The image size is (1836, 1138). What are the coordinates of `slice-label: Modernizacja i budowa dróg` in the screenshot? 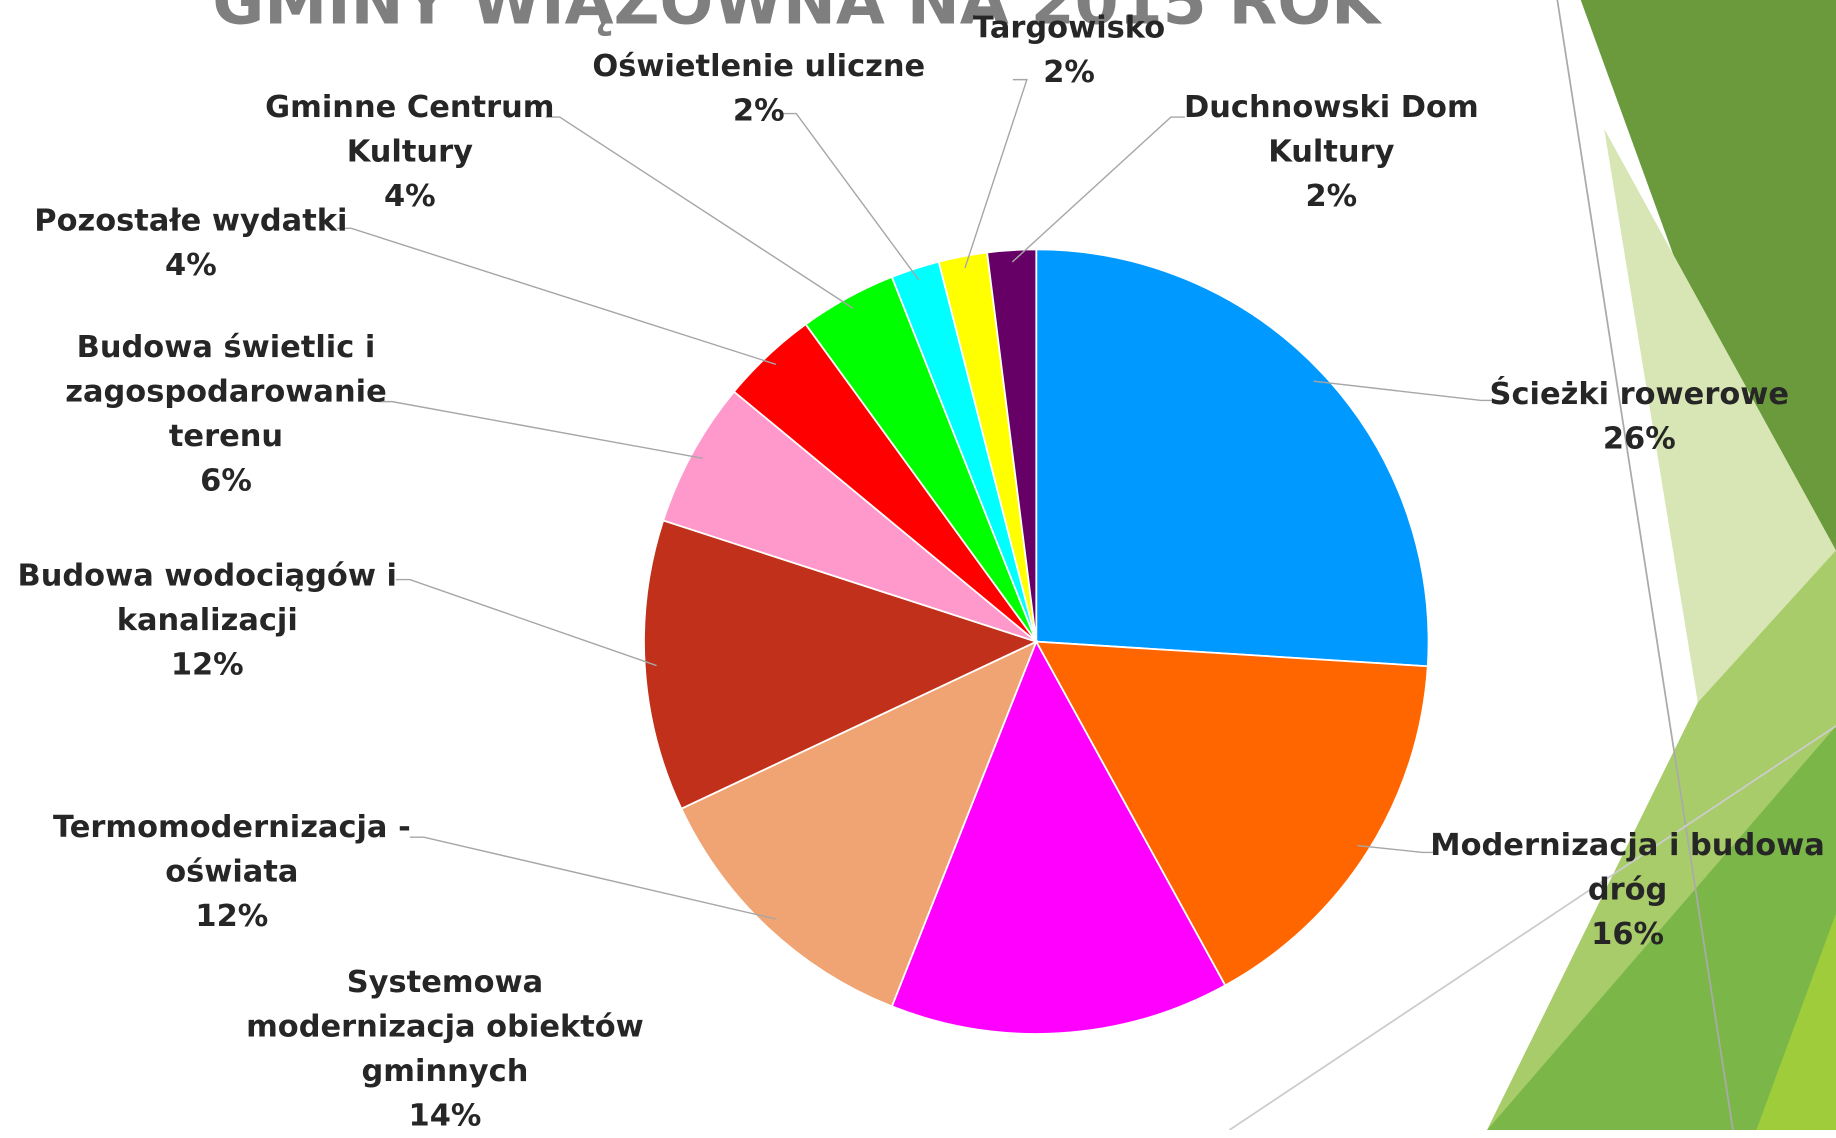 It's located at (1627, 867).